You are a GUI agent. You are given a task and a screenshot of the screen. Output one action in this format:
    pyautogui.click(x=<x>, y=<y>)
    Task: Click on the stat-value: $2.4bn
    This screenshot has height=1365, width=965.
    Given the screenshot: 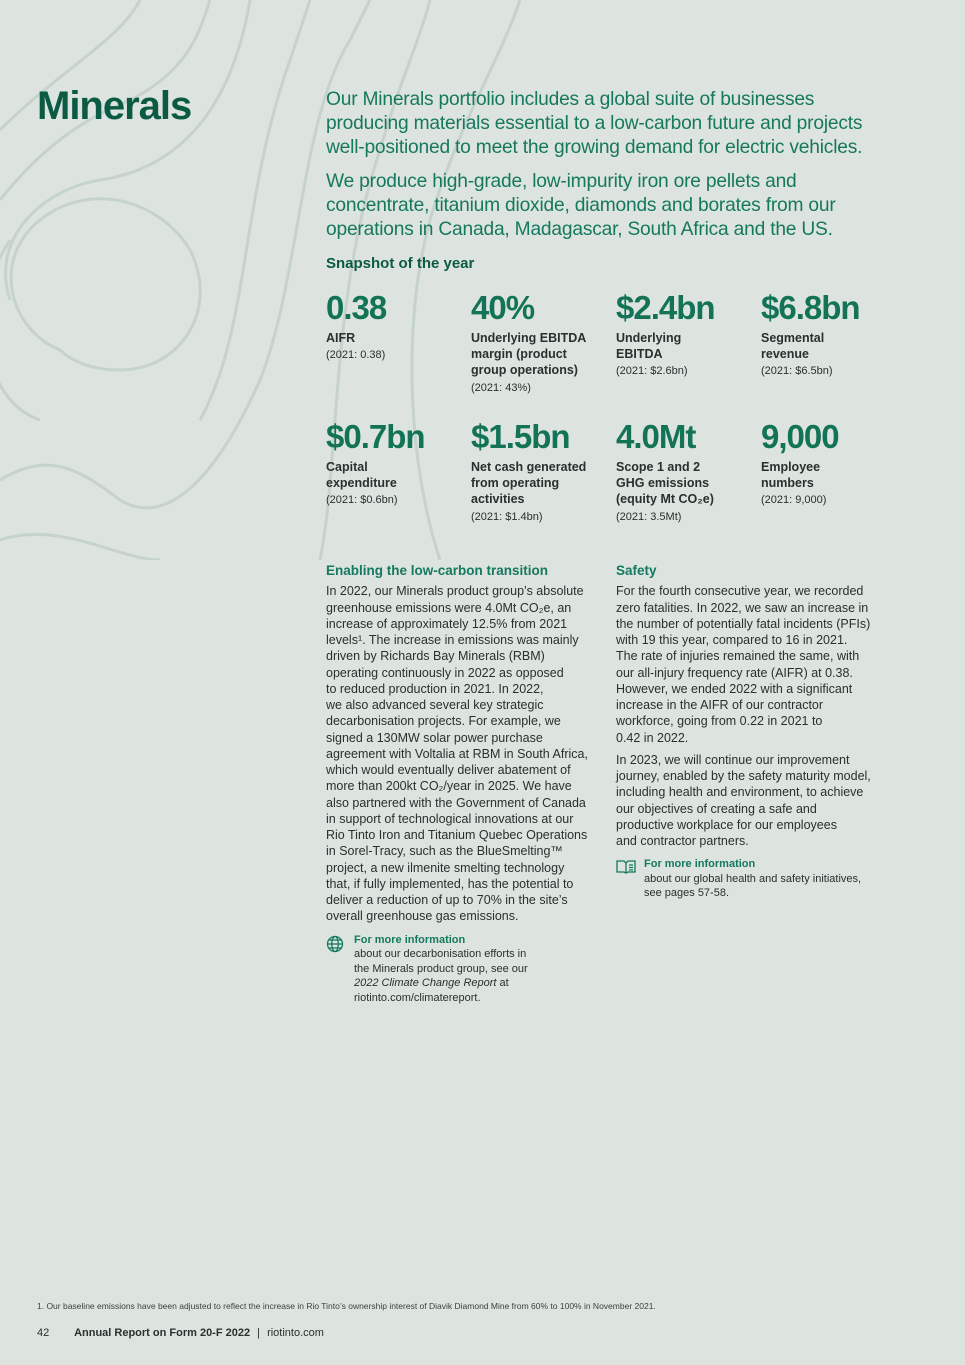 What is the action you would take?
    pyautogui.click(x=666, y=307)
    